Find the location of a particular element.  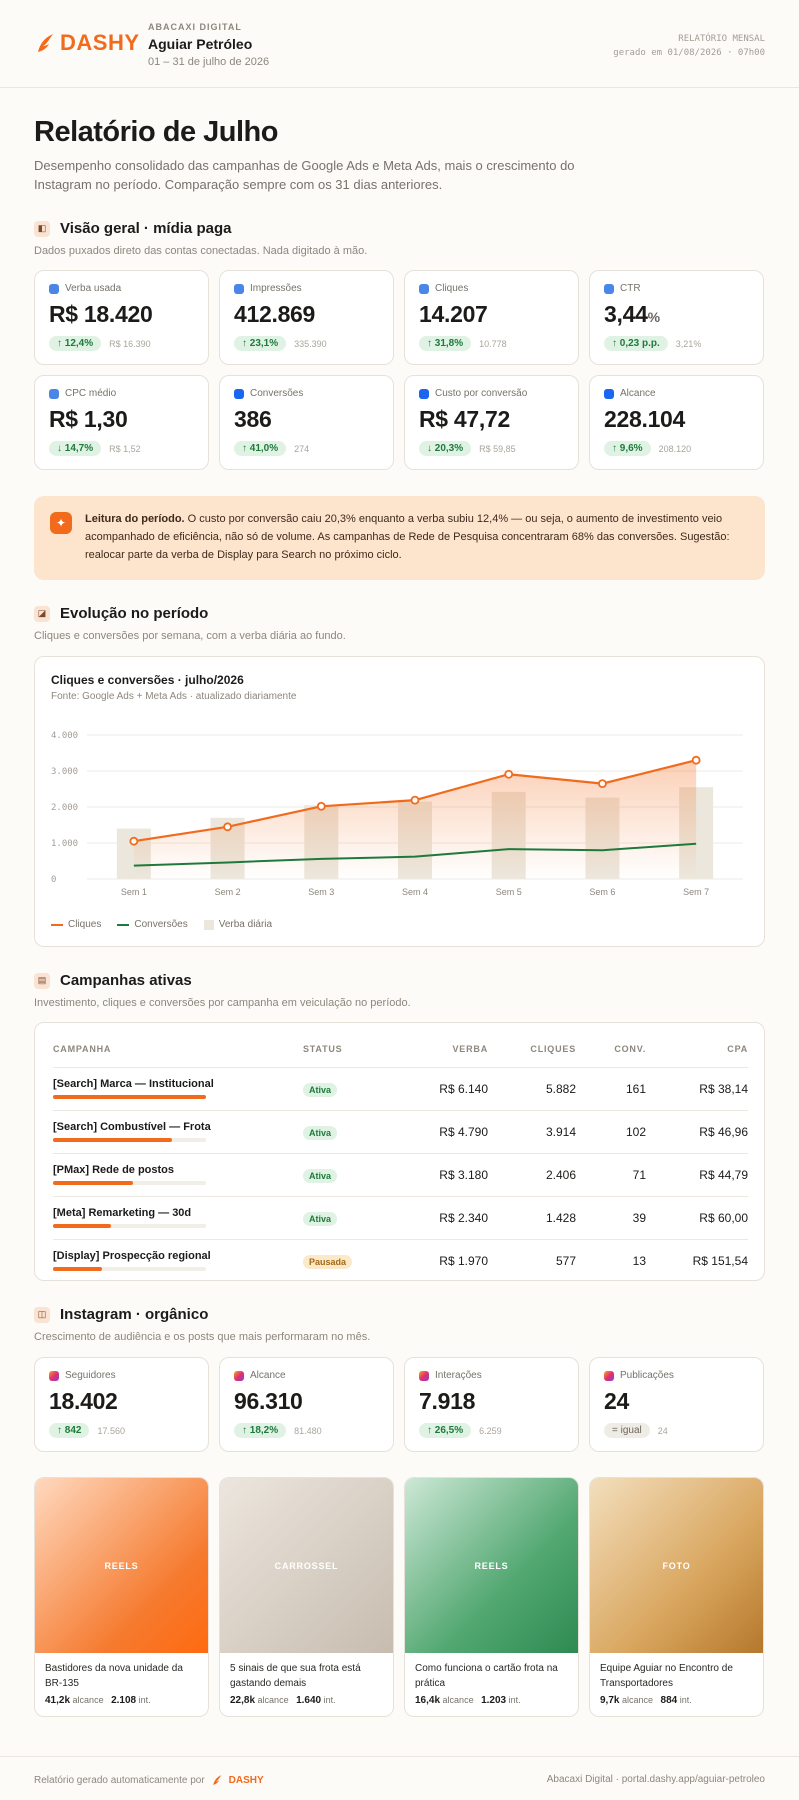

kpi-label: Alcance is located at coordinates (638, 393).